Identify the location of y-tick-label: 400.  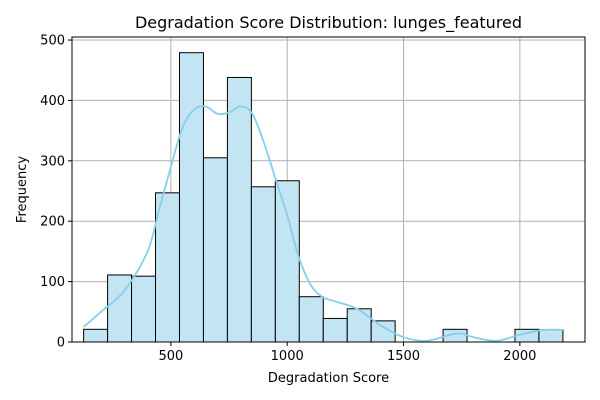
(52, 101).